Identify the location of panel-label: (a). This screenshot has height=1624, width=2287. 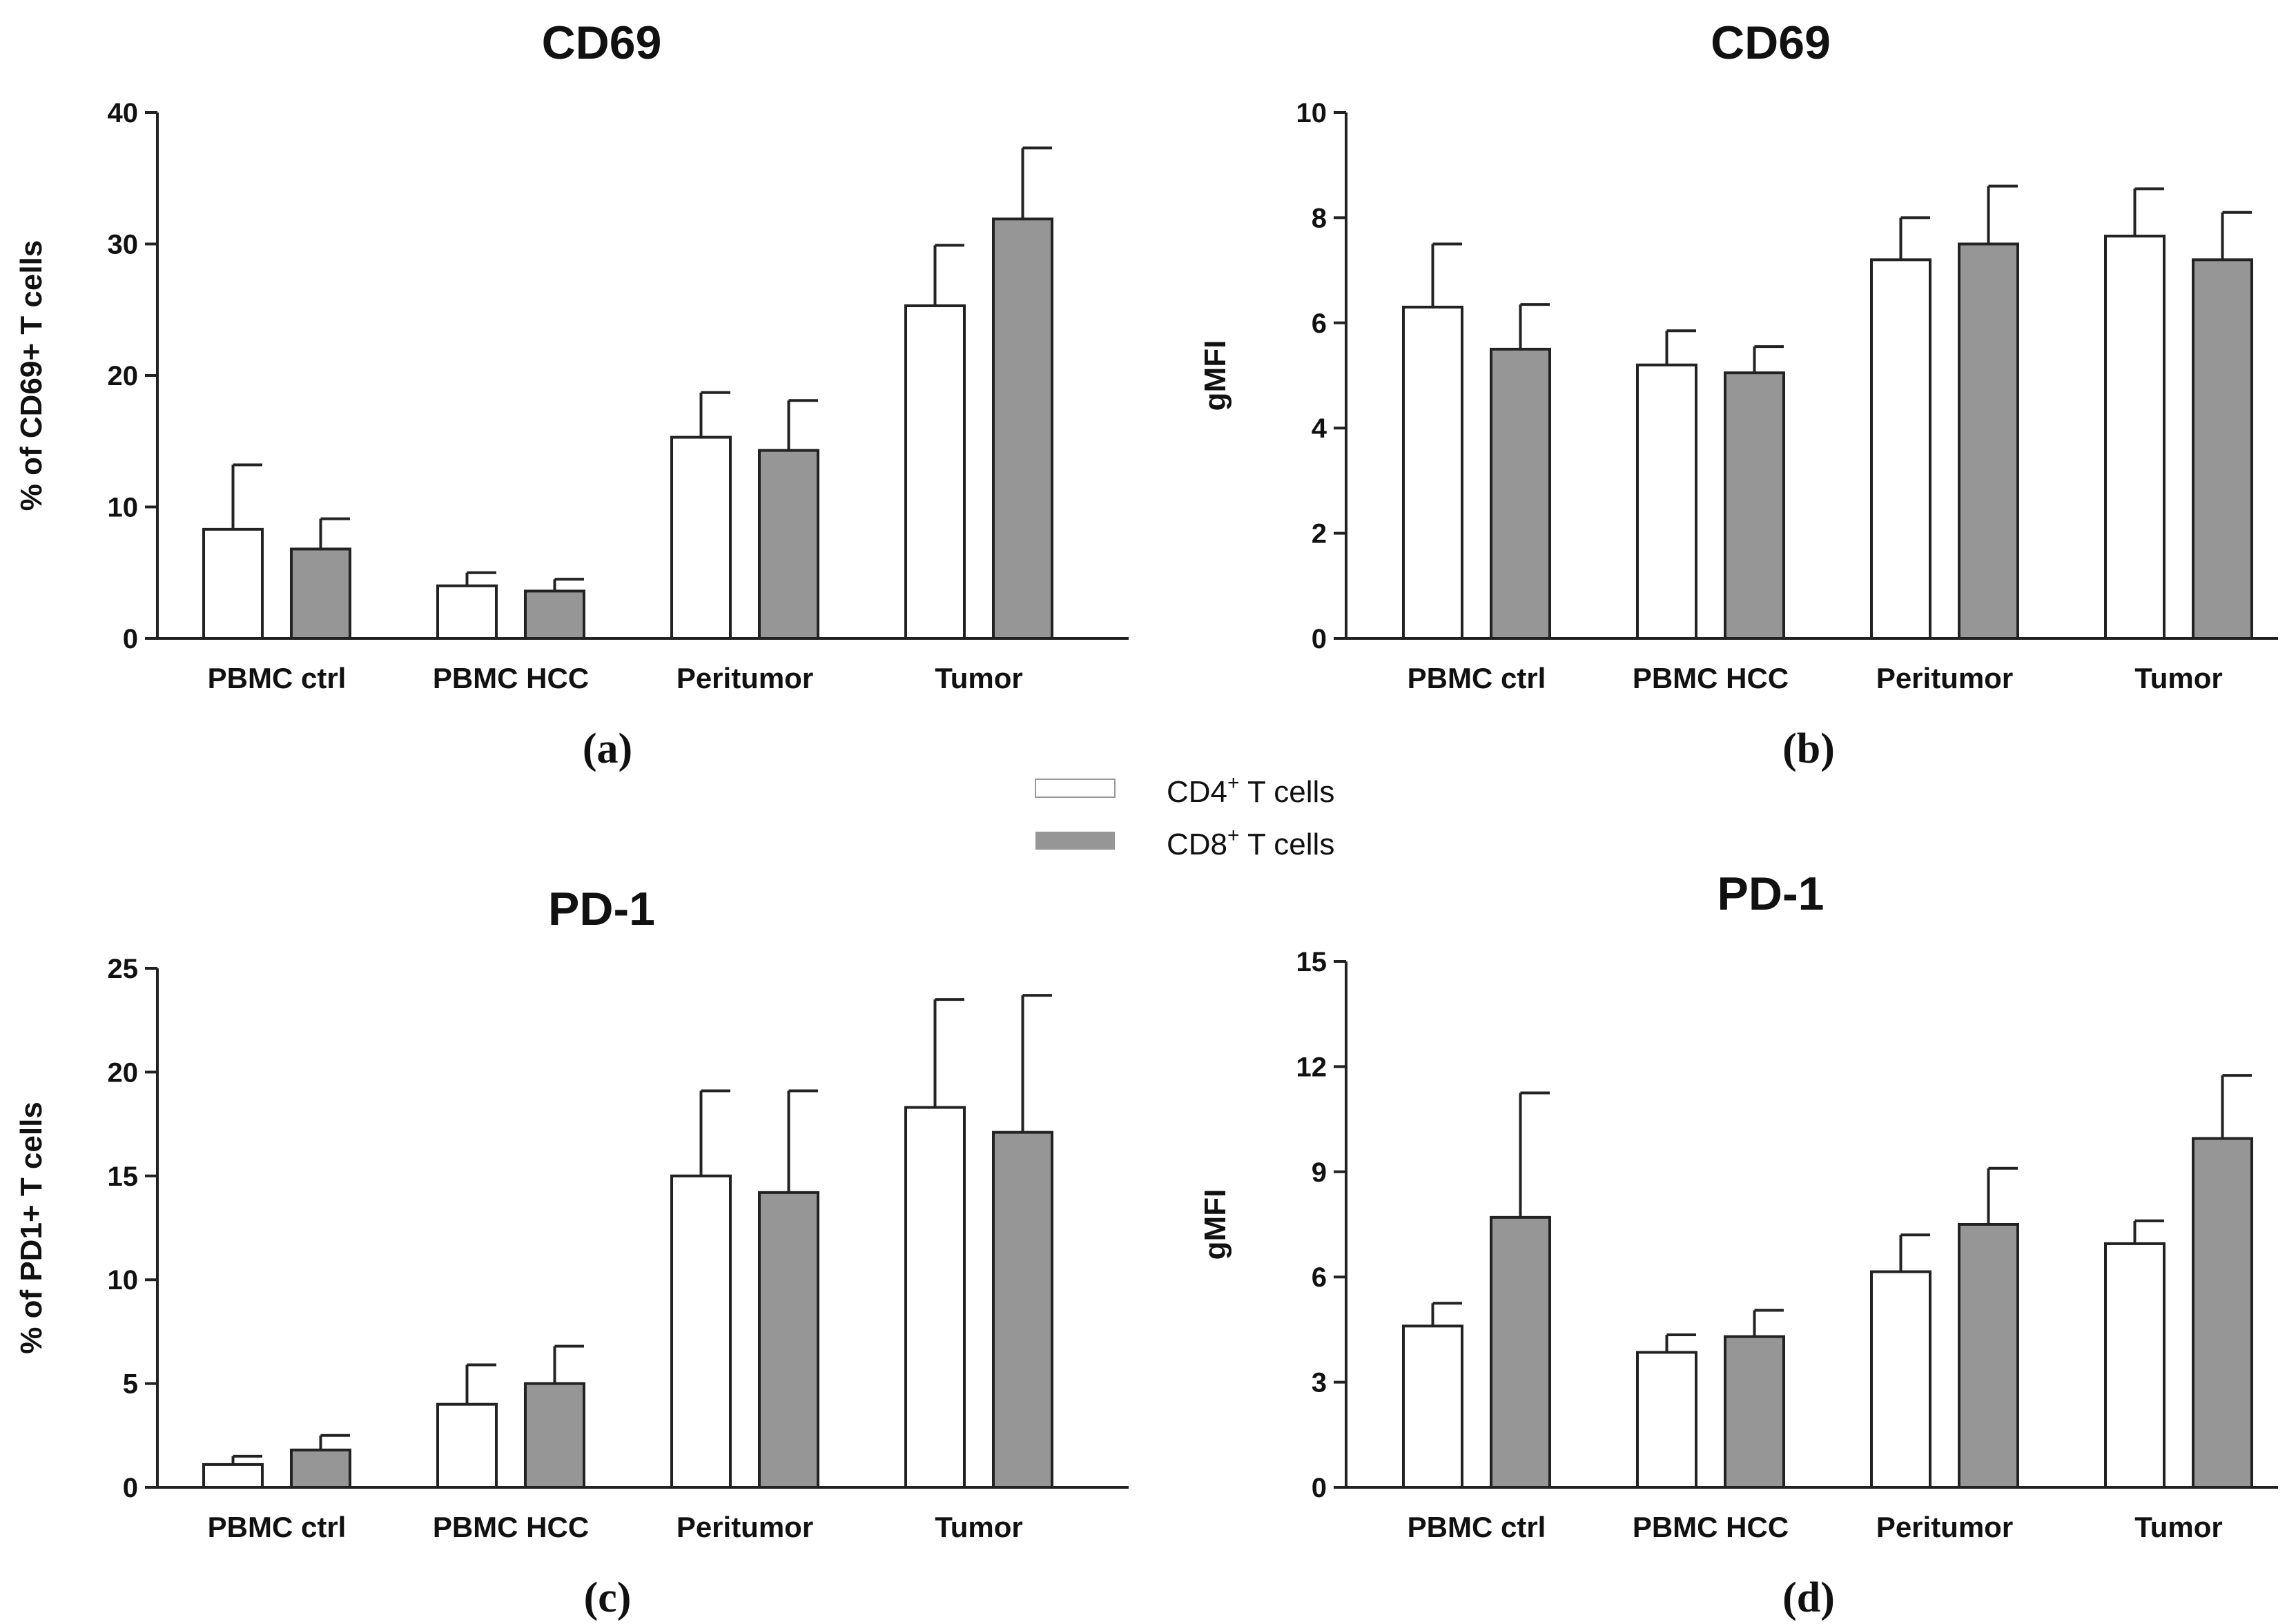
(607, 748).